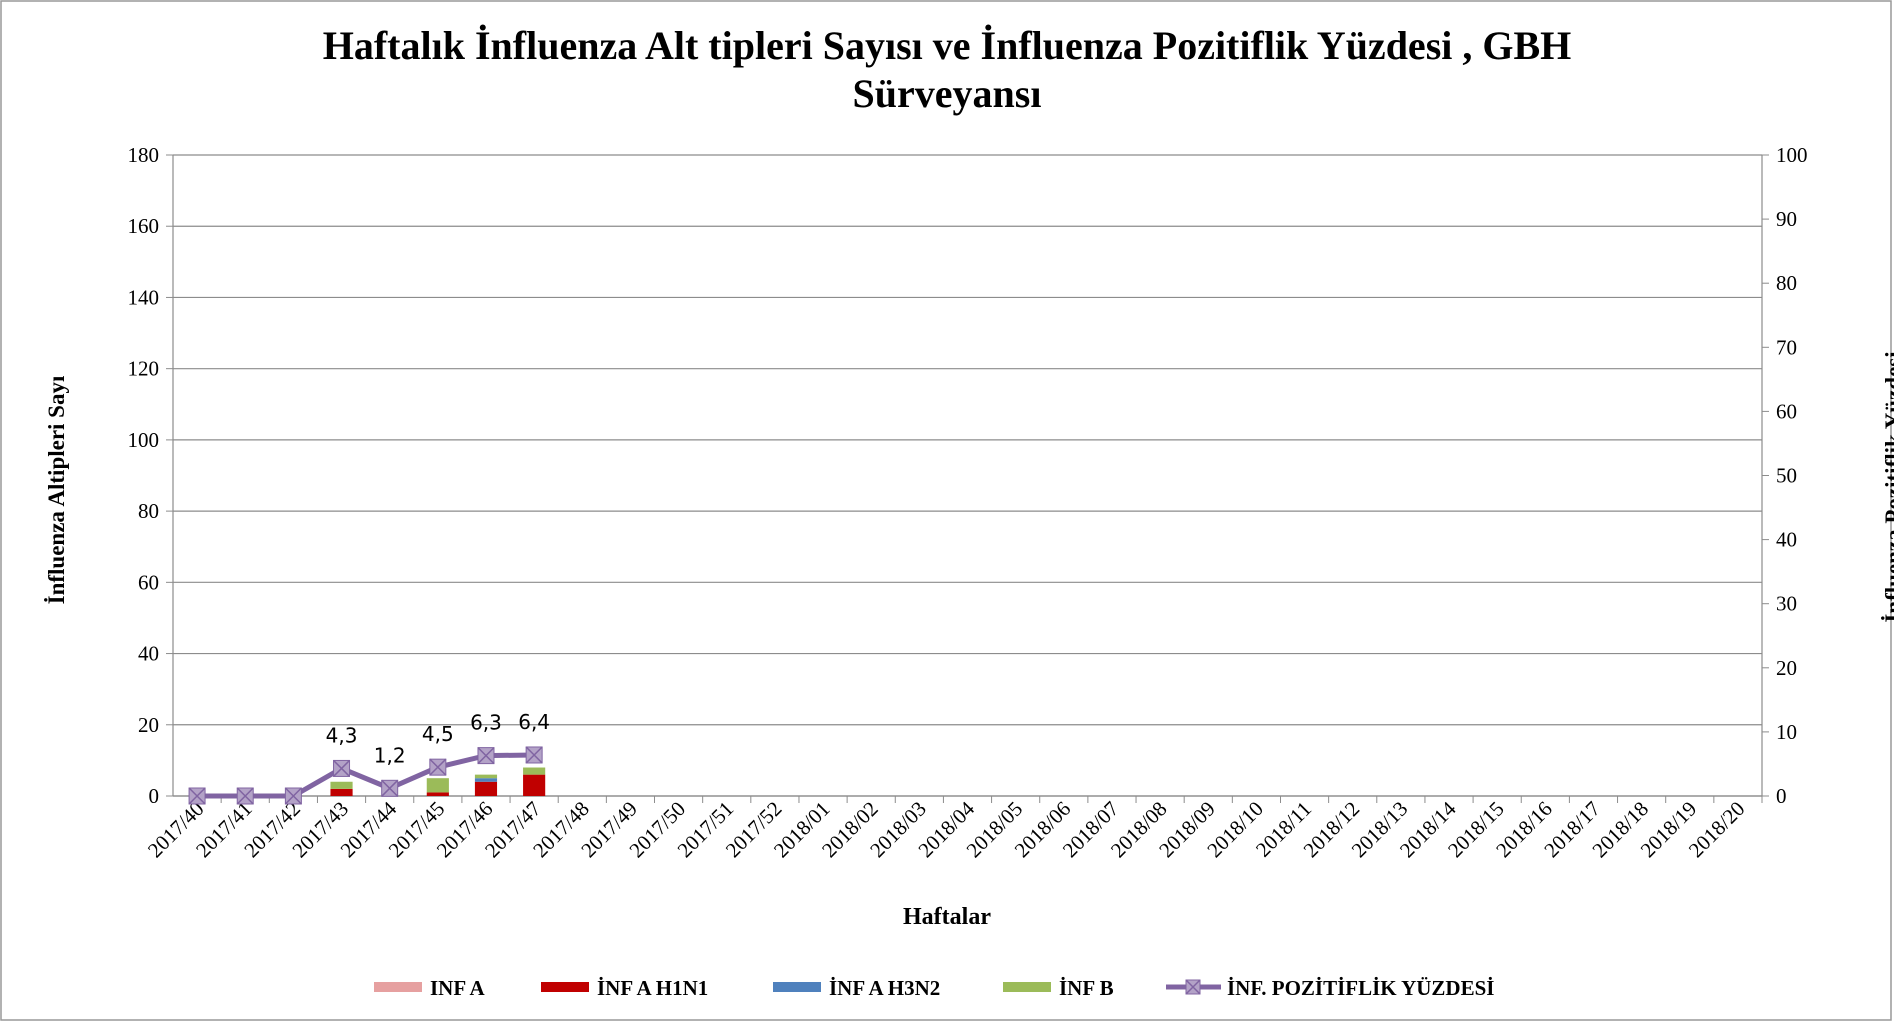 The width and height of the screenshot is (1894, 1023). Describe the element at coordinates (1086, 988) in the screenshot. I see `legend-label: İNF B` at that location.